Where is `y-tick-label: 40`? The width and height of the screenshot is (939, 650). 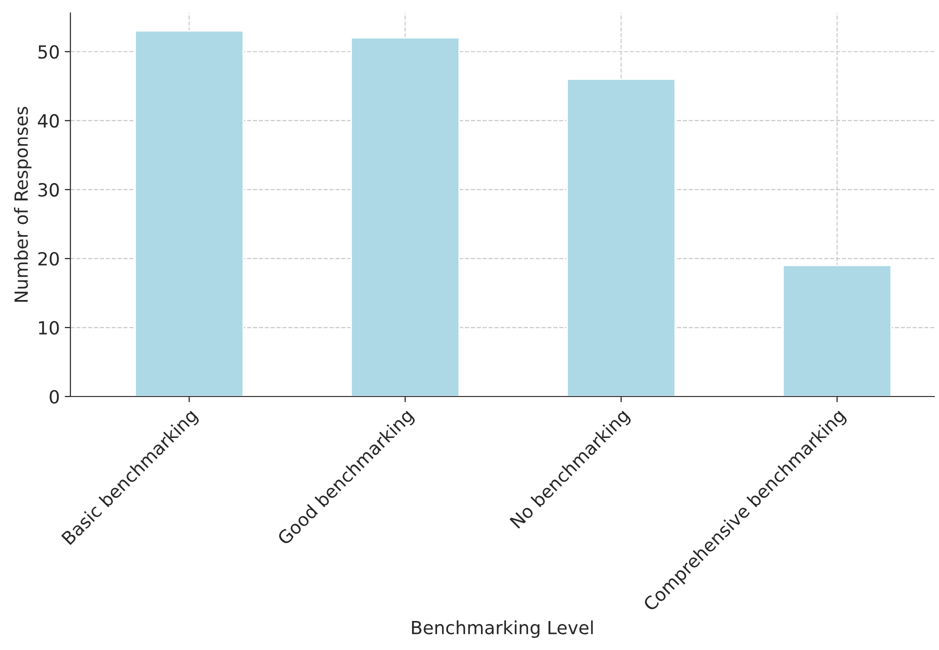
y-tick-label: 40 is located at coordinates (48, 121).